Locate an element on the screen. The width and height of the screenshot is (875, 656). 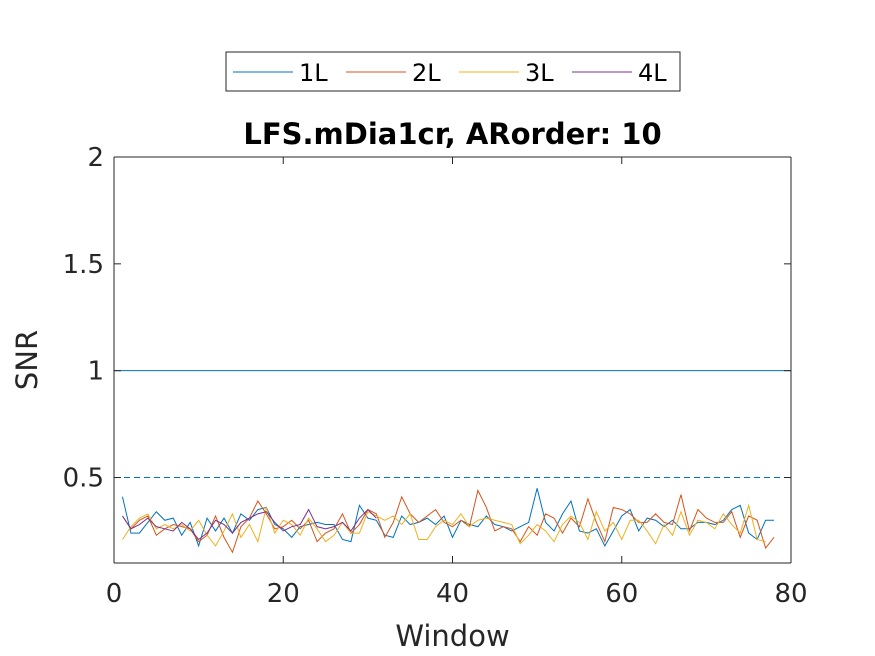
x-tick-label: 80 is located at coordinates (790, 594).